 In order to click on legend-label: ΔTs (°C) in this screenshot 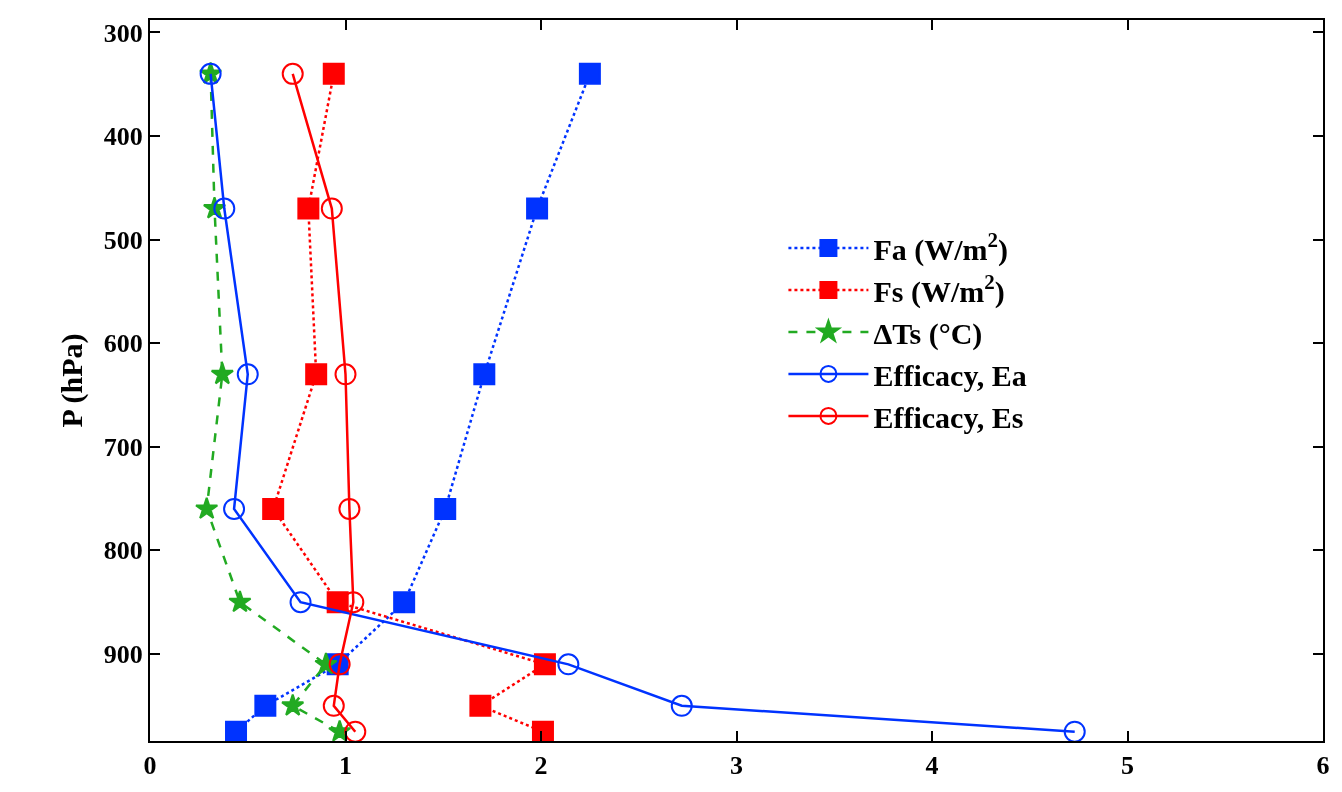, I will do `click(928, 333)`.